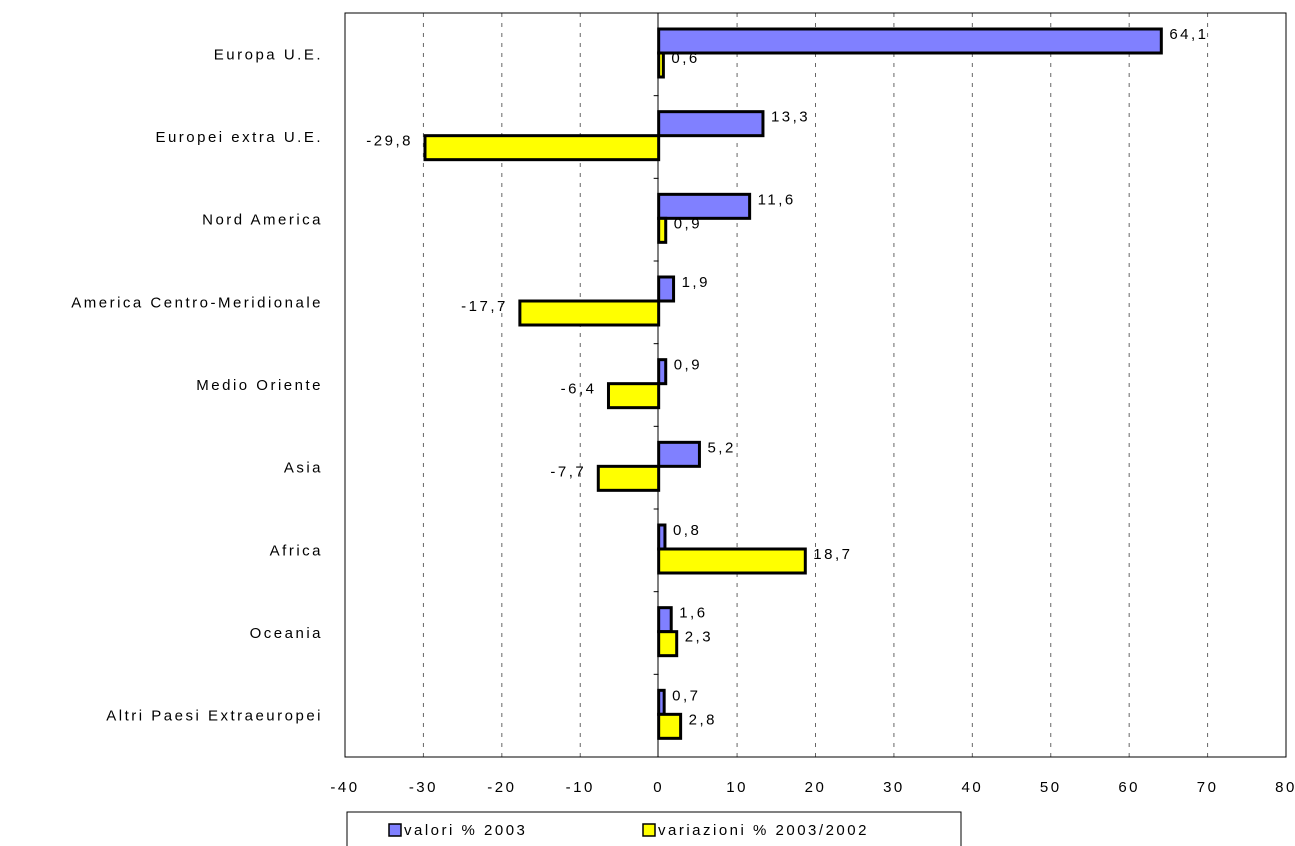  What do you see at coordinates (685, 58) in the screenshot?
I see `data-label-series-2: 0,6` at bounding box center [685, 58].